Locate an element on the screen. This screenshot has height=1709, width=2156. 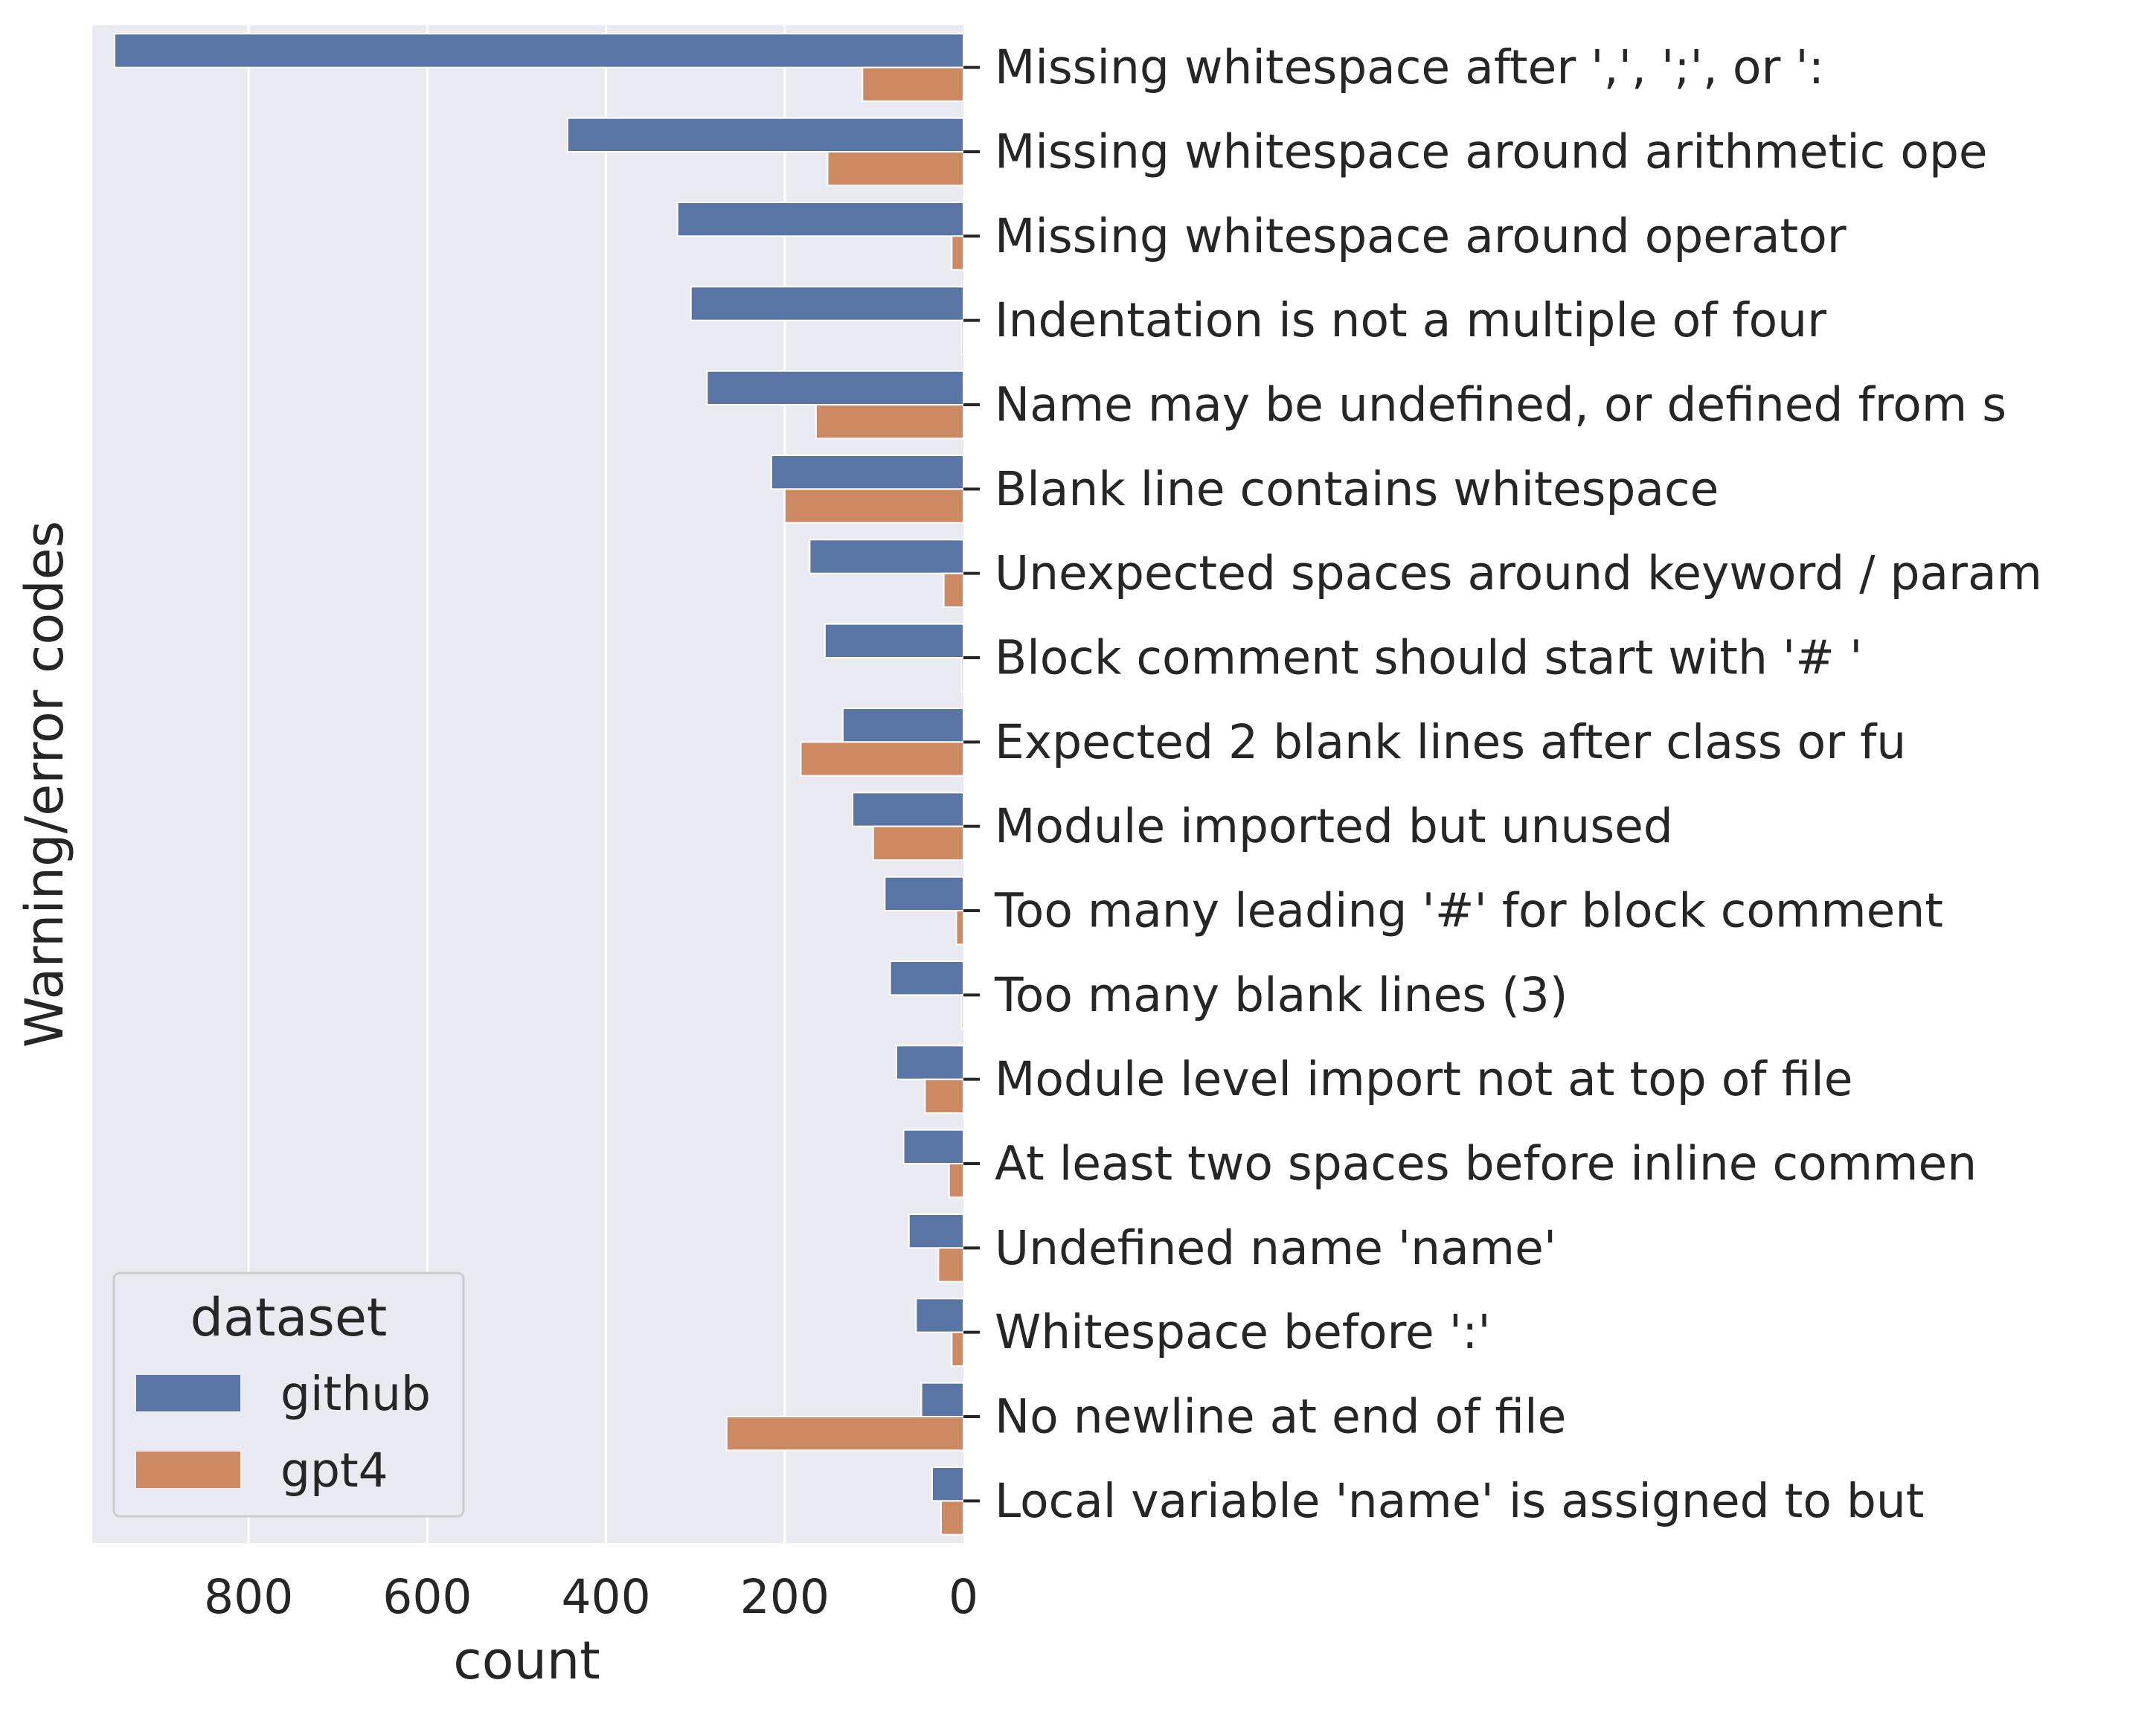
y-axis-title: Warning/error codes is located at coordinates (44, 784).